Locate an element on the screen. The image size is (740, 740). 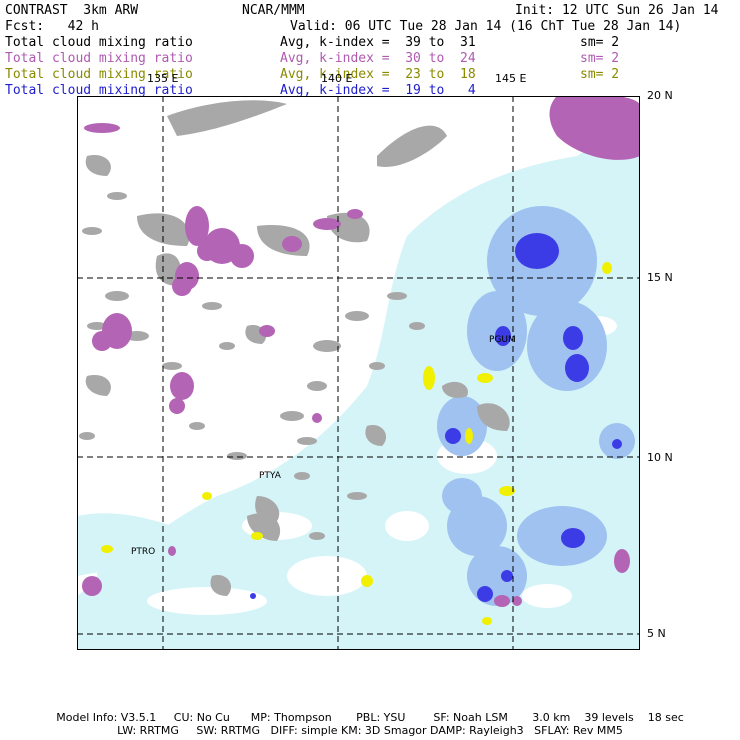
center-label: NCAR/MMM is located at coordinates (273, 10).